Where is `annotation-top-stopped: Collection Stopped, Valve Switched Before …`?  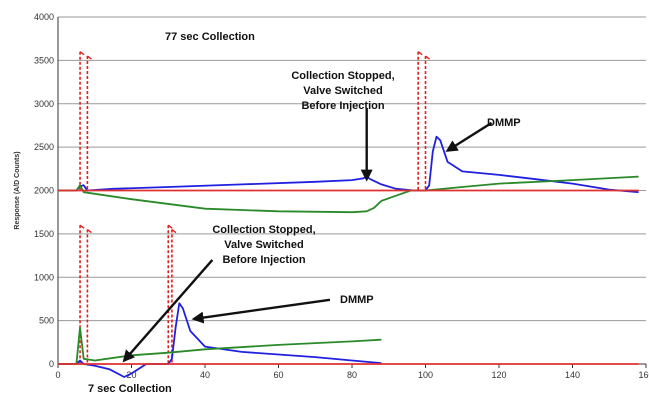
annotation-top-stopped: Collection Stopped, Valve Switched Before … is located at coordinates (342, 91).